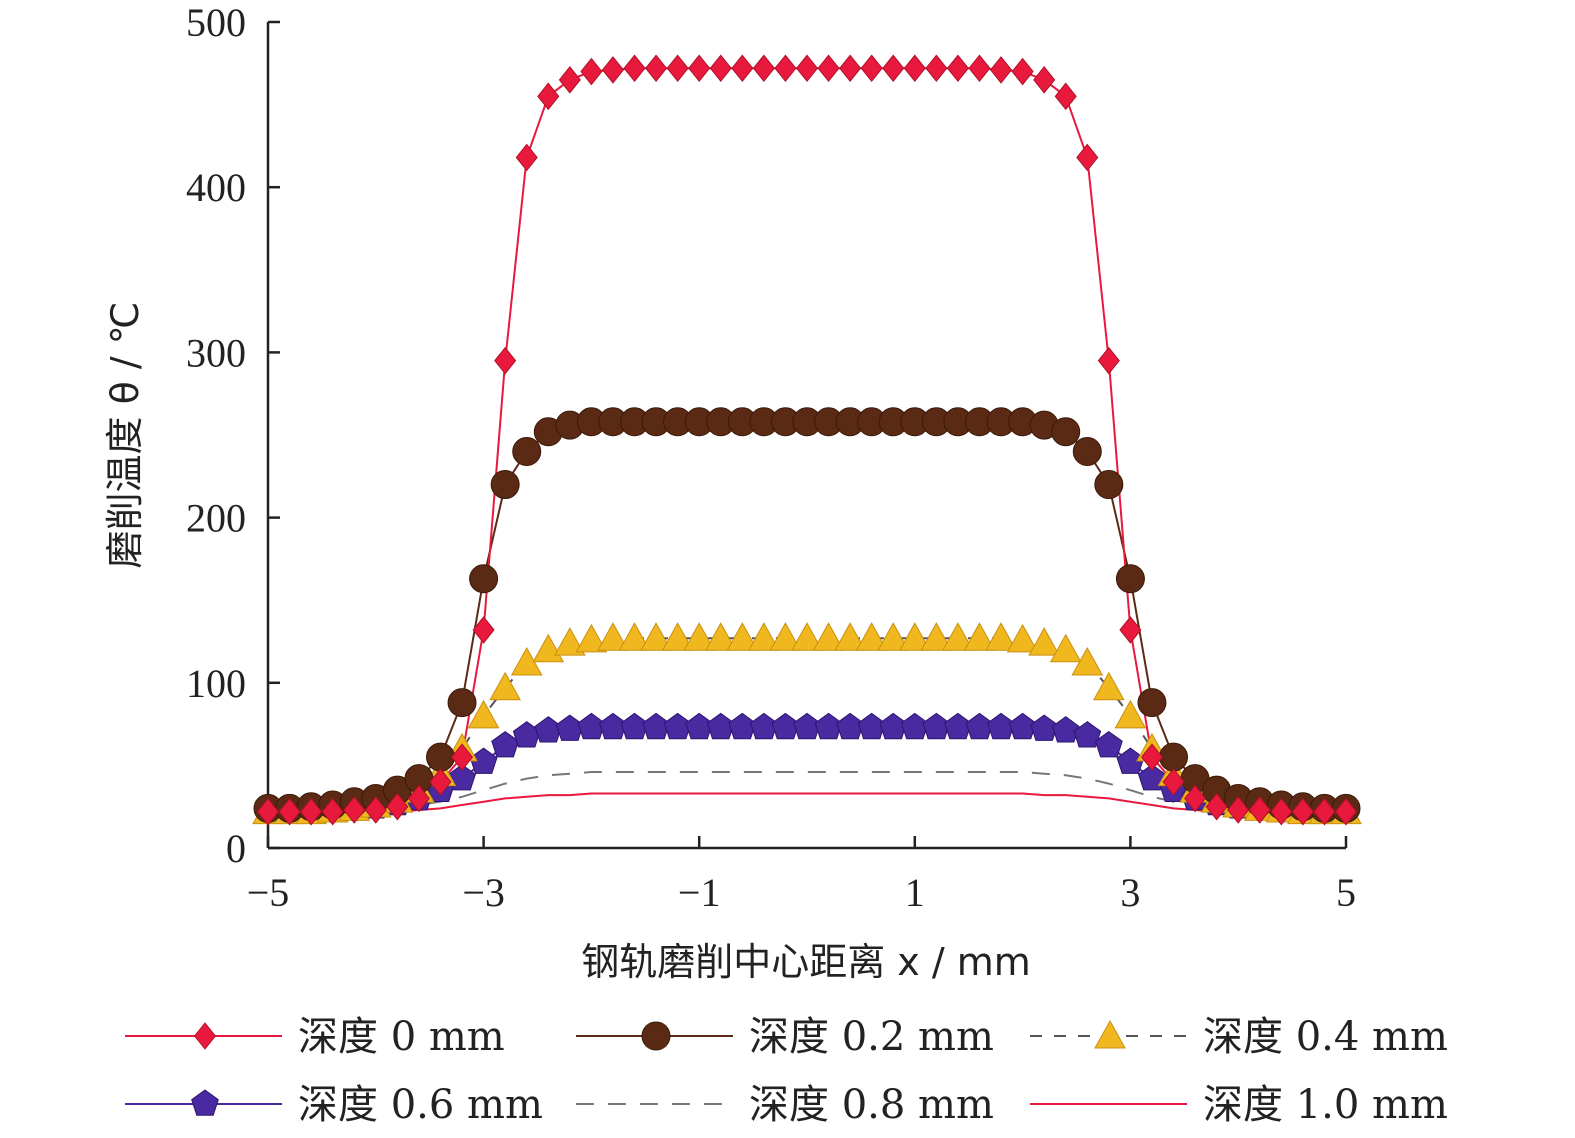 The width and height of the screenshot is (1575, 1138). What do you see at coordinates (268, 892) in the screenshot?
I see `x-tick-label: −5` at bounding box center [268, 892].